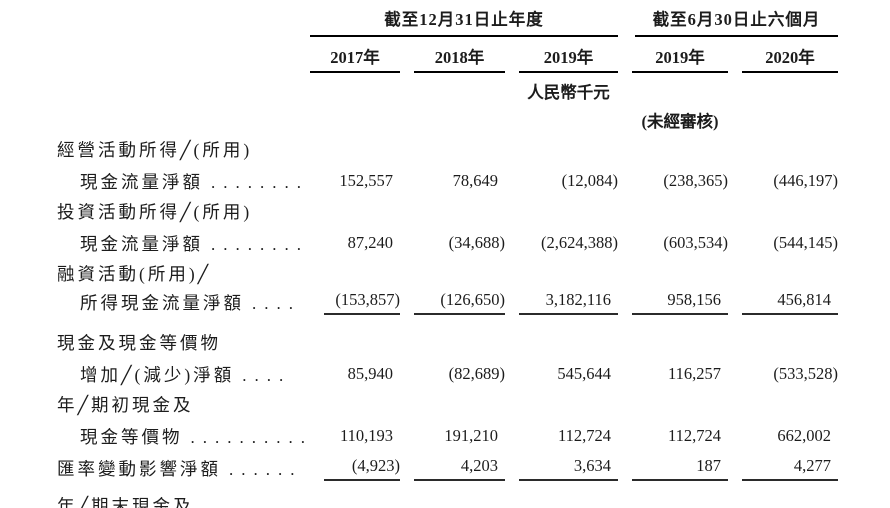 This screenshot has width=890, height=508. I want to click on year-header-2017: 2017年, so click(355, 58).